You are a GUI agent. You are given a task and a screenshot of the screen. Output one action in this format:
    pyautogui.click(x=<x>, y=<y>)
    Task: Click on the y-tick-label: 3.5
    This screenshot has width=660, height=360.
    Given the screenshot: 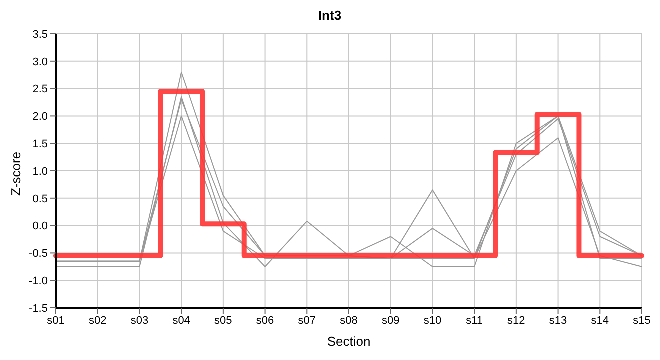 What is the action you would take?
    pyautogui.click(x=40, y=34)
    